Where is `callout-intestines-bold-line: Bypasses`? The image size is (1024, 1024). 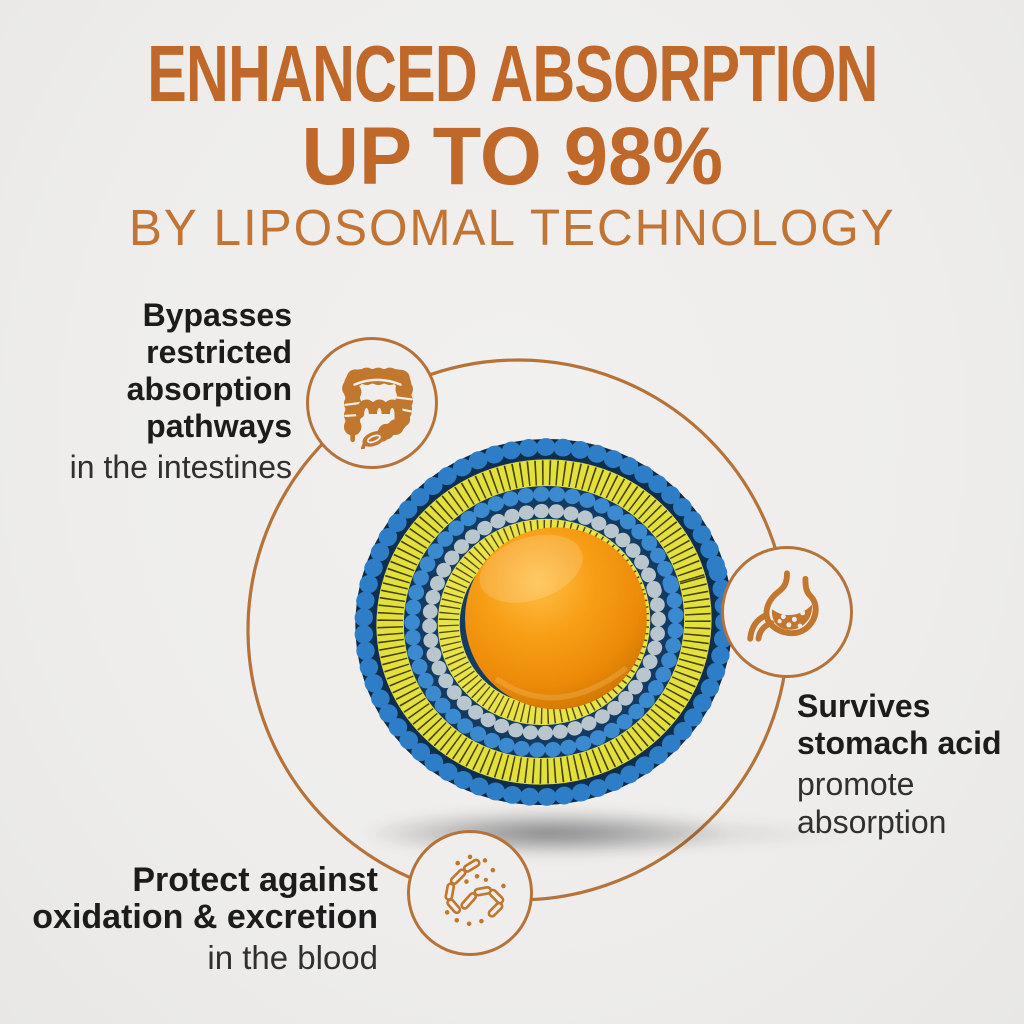 callout-intestines-bold-line: Bypasses is located at coordinates (217, 315).